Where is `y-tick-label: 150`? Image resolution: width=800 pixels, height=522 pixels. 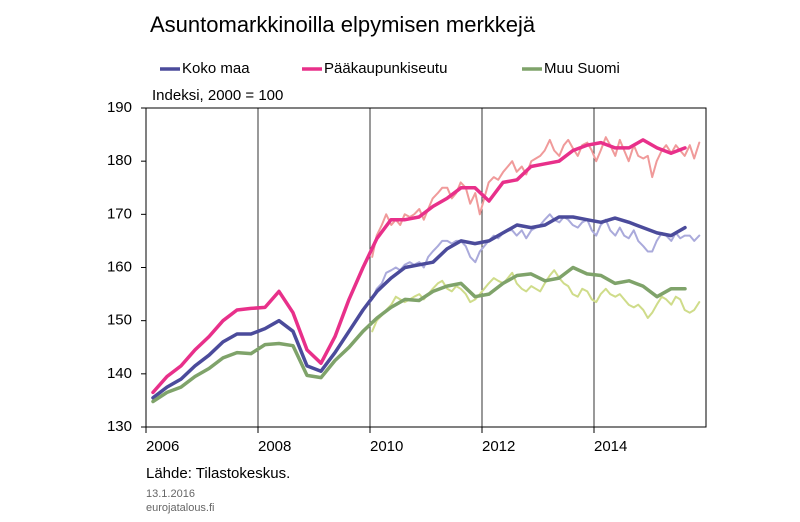 y-tick-label: 150 is located at coordinates (119, 320).